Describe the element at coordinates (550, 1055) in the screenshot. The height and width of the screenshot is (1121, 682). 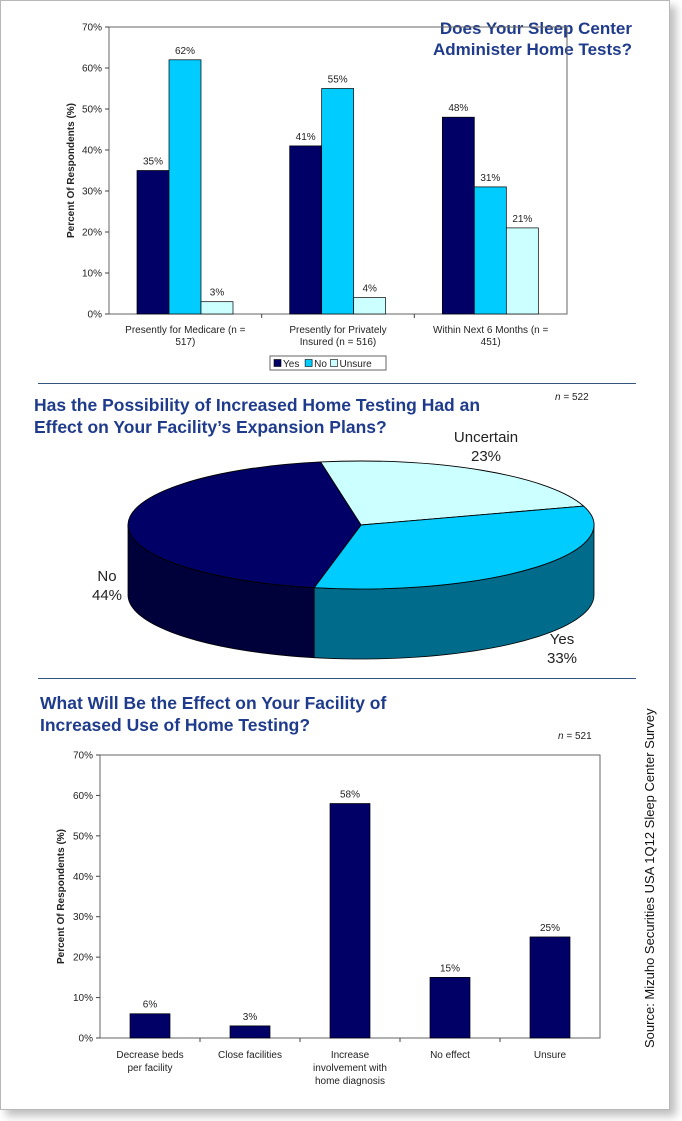
I see `x-tick-label: Unsure` at that location.